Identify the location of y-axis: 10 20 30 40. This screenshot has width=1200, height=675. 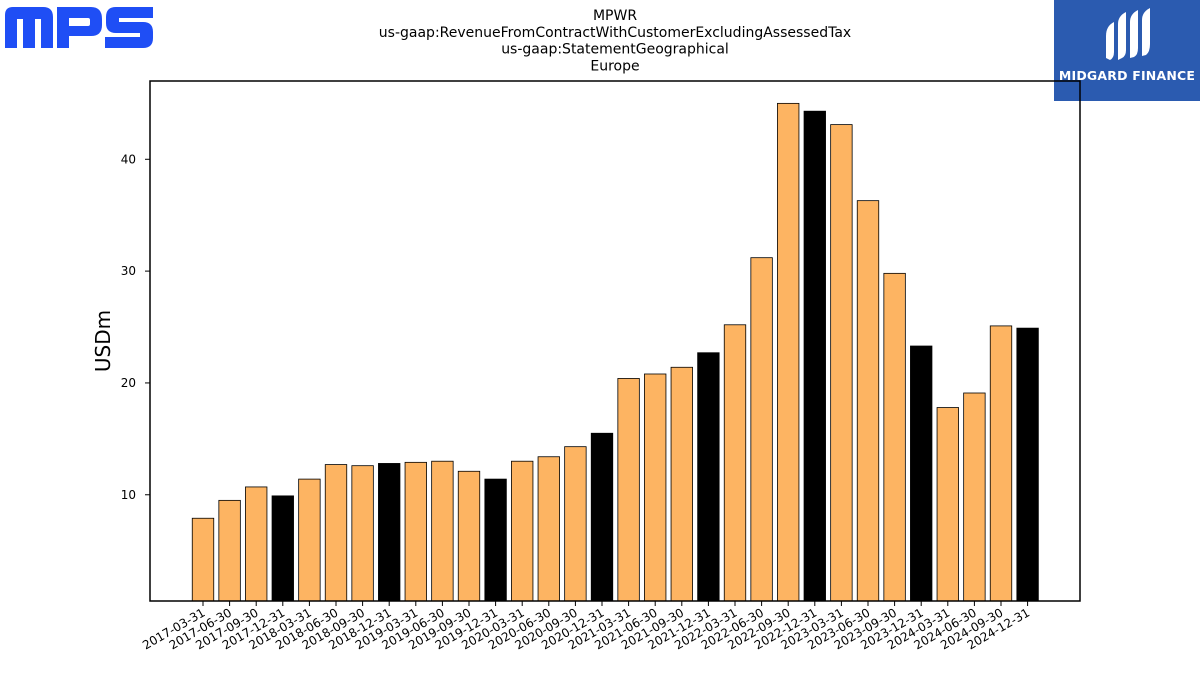
(135, 327).